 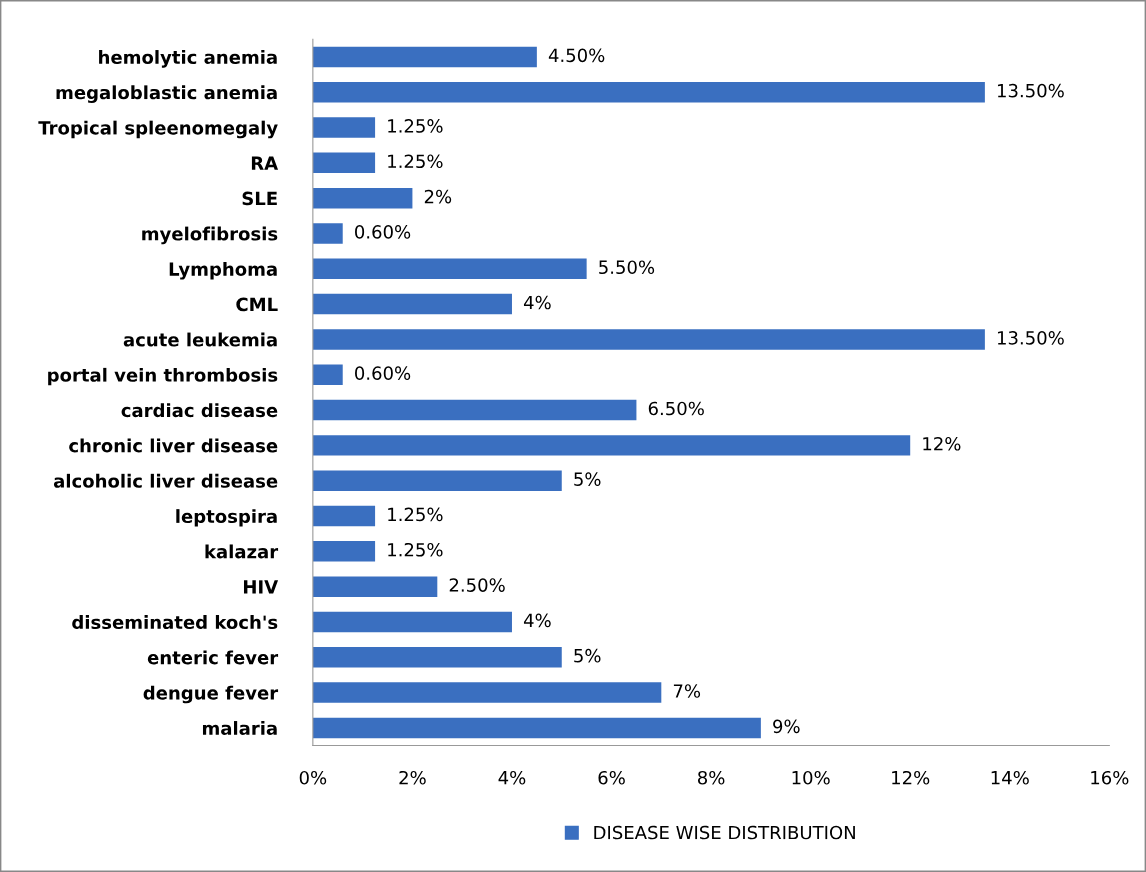 What do you see at coordinates (166, 94) in the screenshot?
I see `y-tick-label: megaloblastic anemia` at bounding box center [166, 94].